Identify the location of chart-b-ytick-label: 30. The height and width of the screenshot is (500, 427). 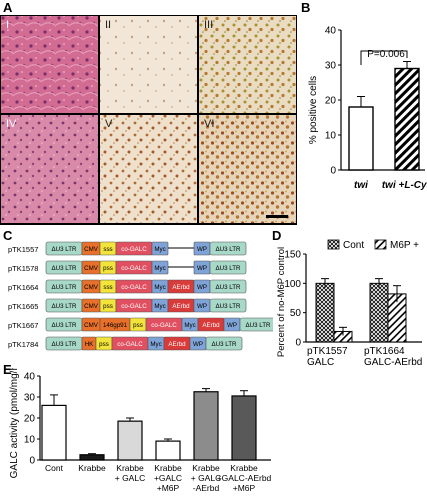
(331, 66).